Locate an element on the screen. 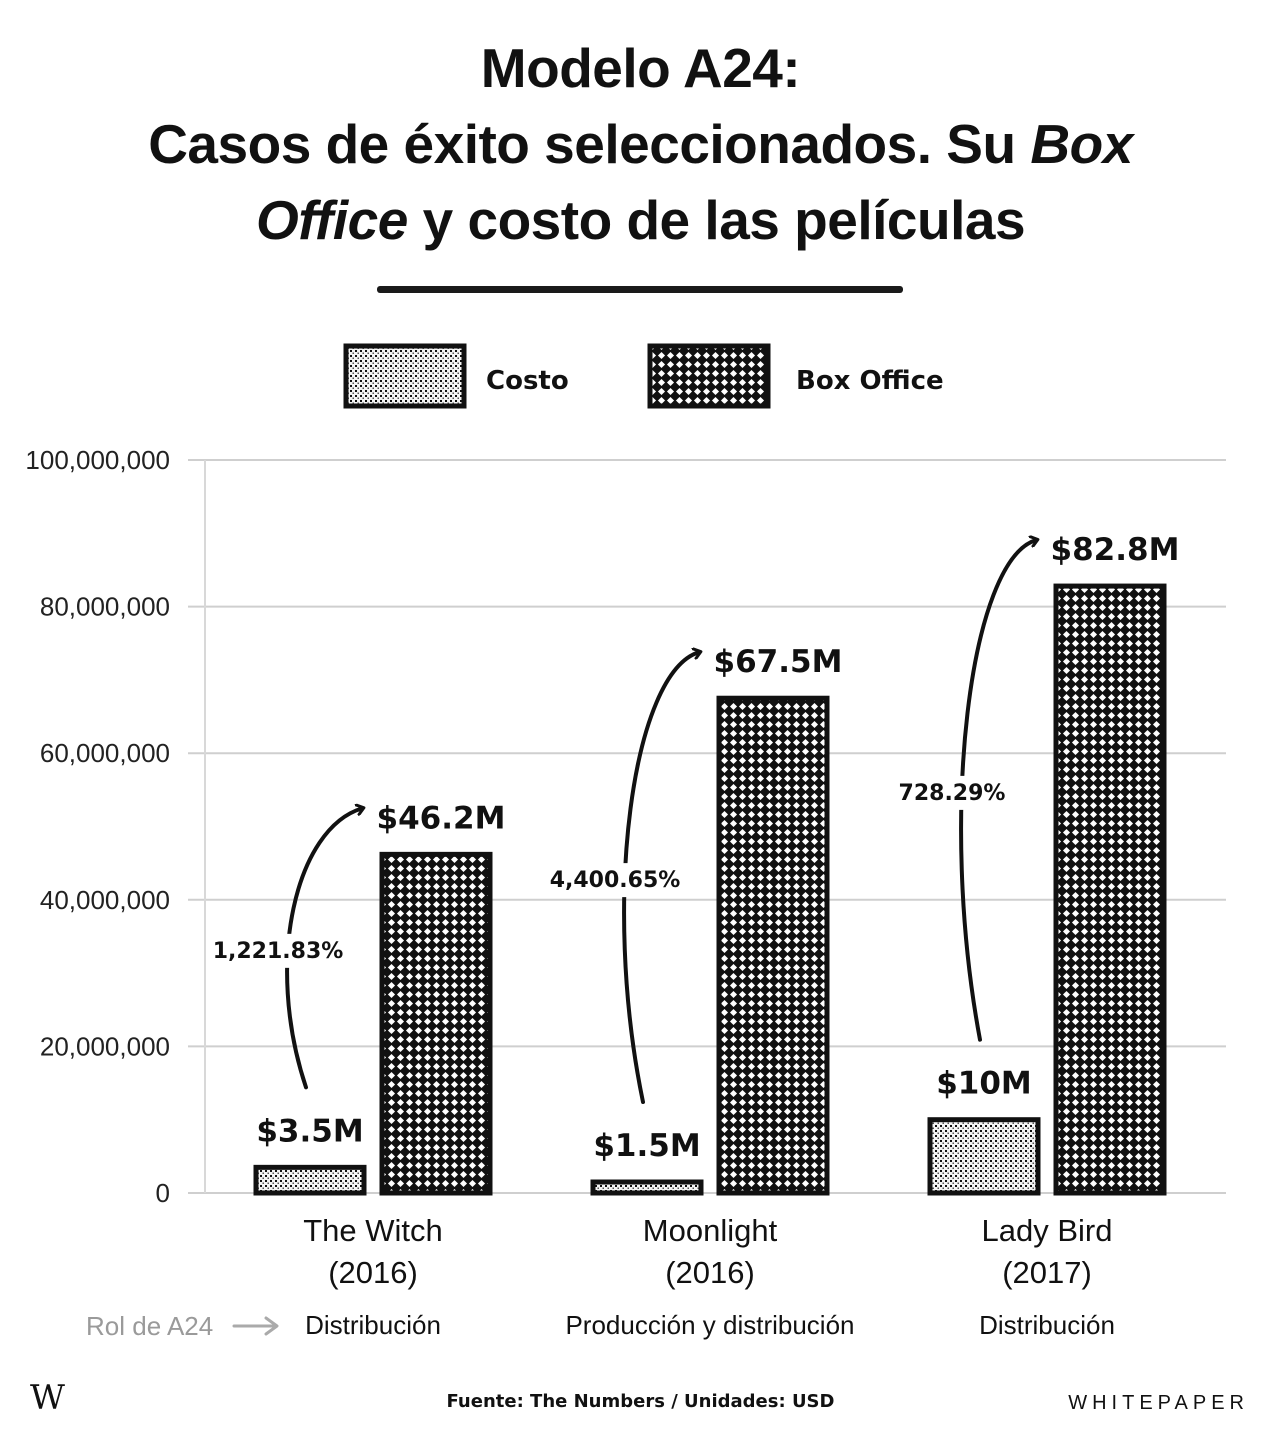 This screenshot has height=1448, width=1281. y-tick-label: 0 is located at coordinates (163, 1193).